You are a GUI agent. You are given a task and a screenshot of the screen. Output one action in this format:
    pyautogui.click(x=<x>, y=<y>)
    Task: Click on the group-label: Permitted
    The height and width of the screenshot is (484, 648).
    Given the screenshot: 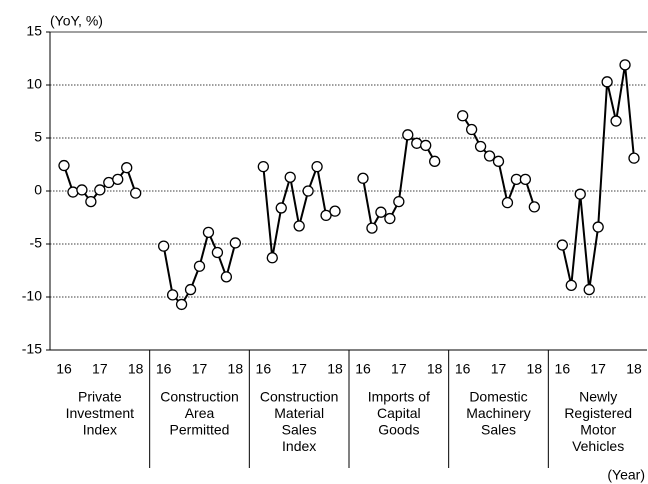 What is the action you would take?
    pyautogui.click(x=200, y=430)
    